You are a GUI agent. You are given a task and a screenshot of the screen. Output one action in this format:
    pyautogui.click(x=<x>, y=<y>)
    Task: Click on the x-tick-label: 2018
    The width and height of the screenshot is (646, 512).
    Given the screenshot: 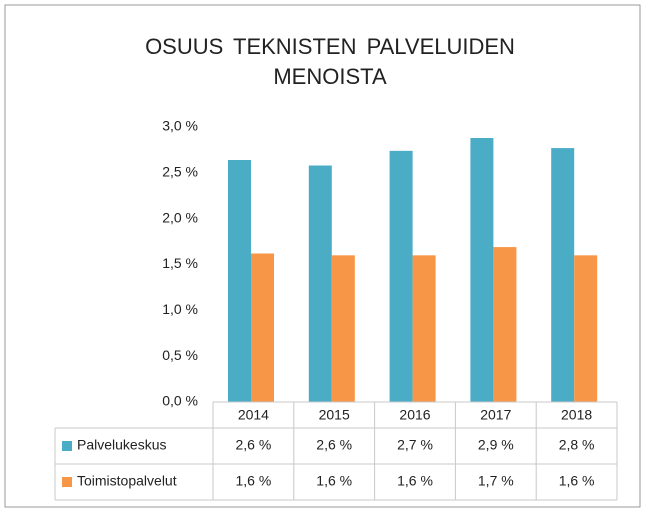 What is the action you would take?
    pyautogui.click(x=576, y=415)
    